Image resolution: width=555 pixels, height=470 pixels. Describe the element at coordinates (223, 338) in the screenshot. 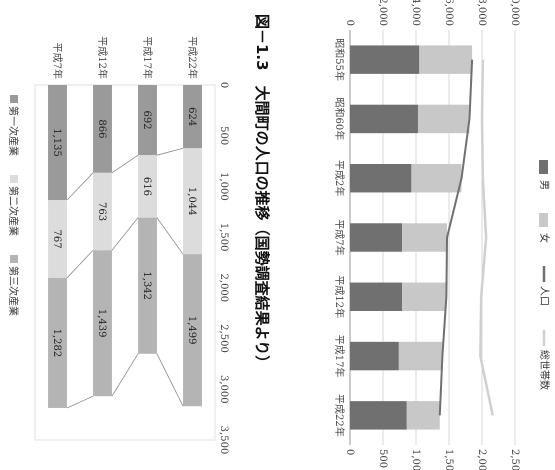

I see `axis-tick-label: 2,500` at that location.